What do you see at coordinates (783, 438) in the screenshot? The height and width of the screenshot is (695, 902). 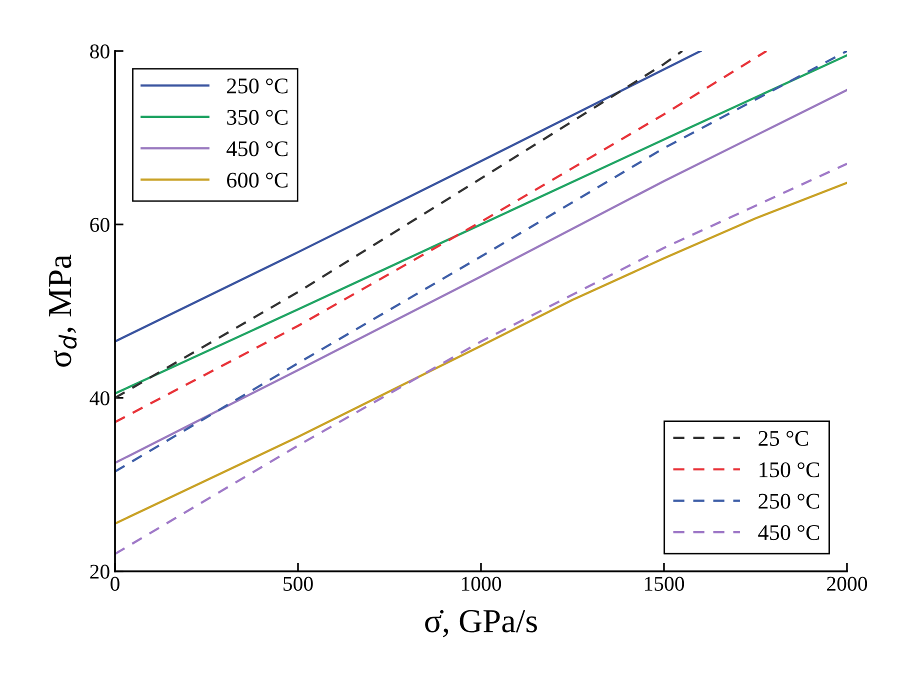 I see `legend-label: 25 °C` at bounding box center [783, 438].